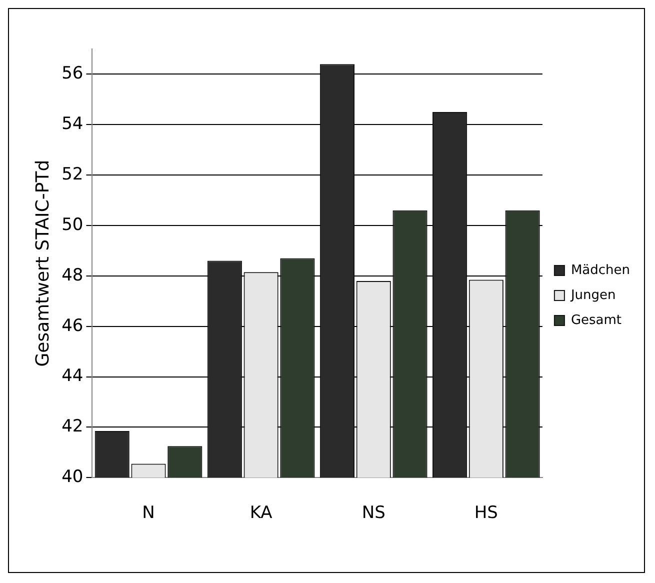  Describe the element at coordinates (73, 124) in the screenshot. I see `y-tick-label: 54` at that location.